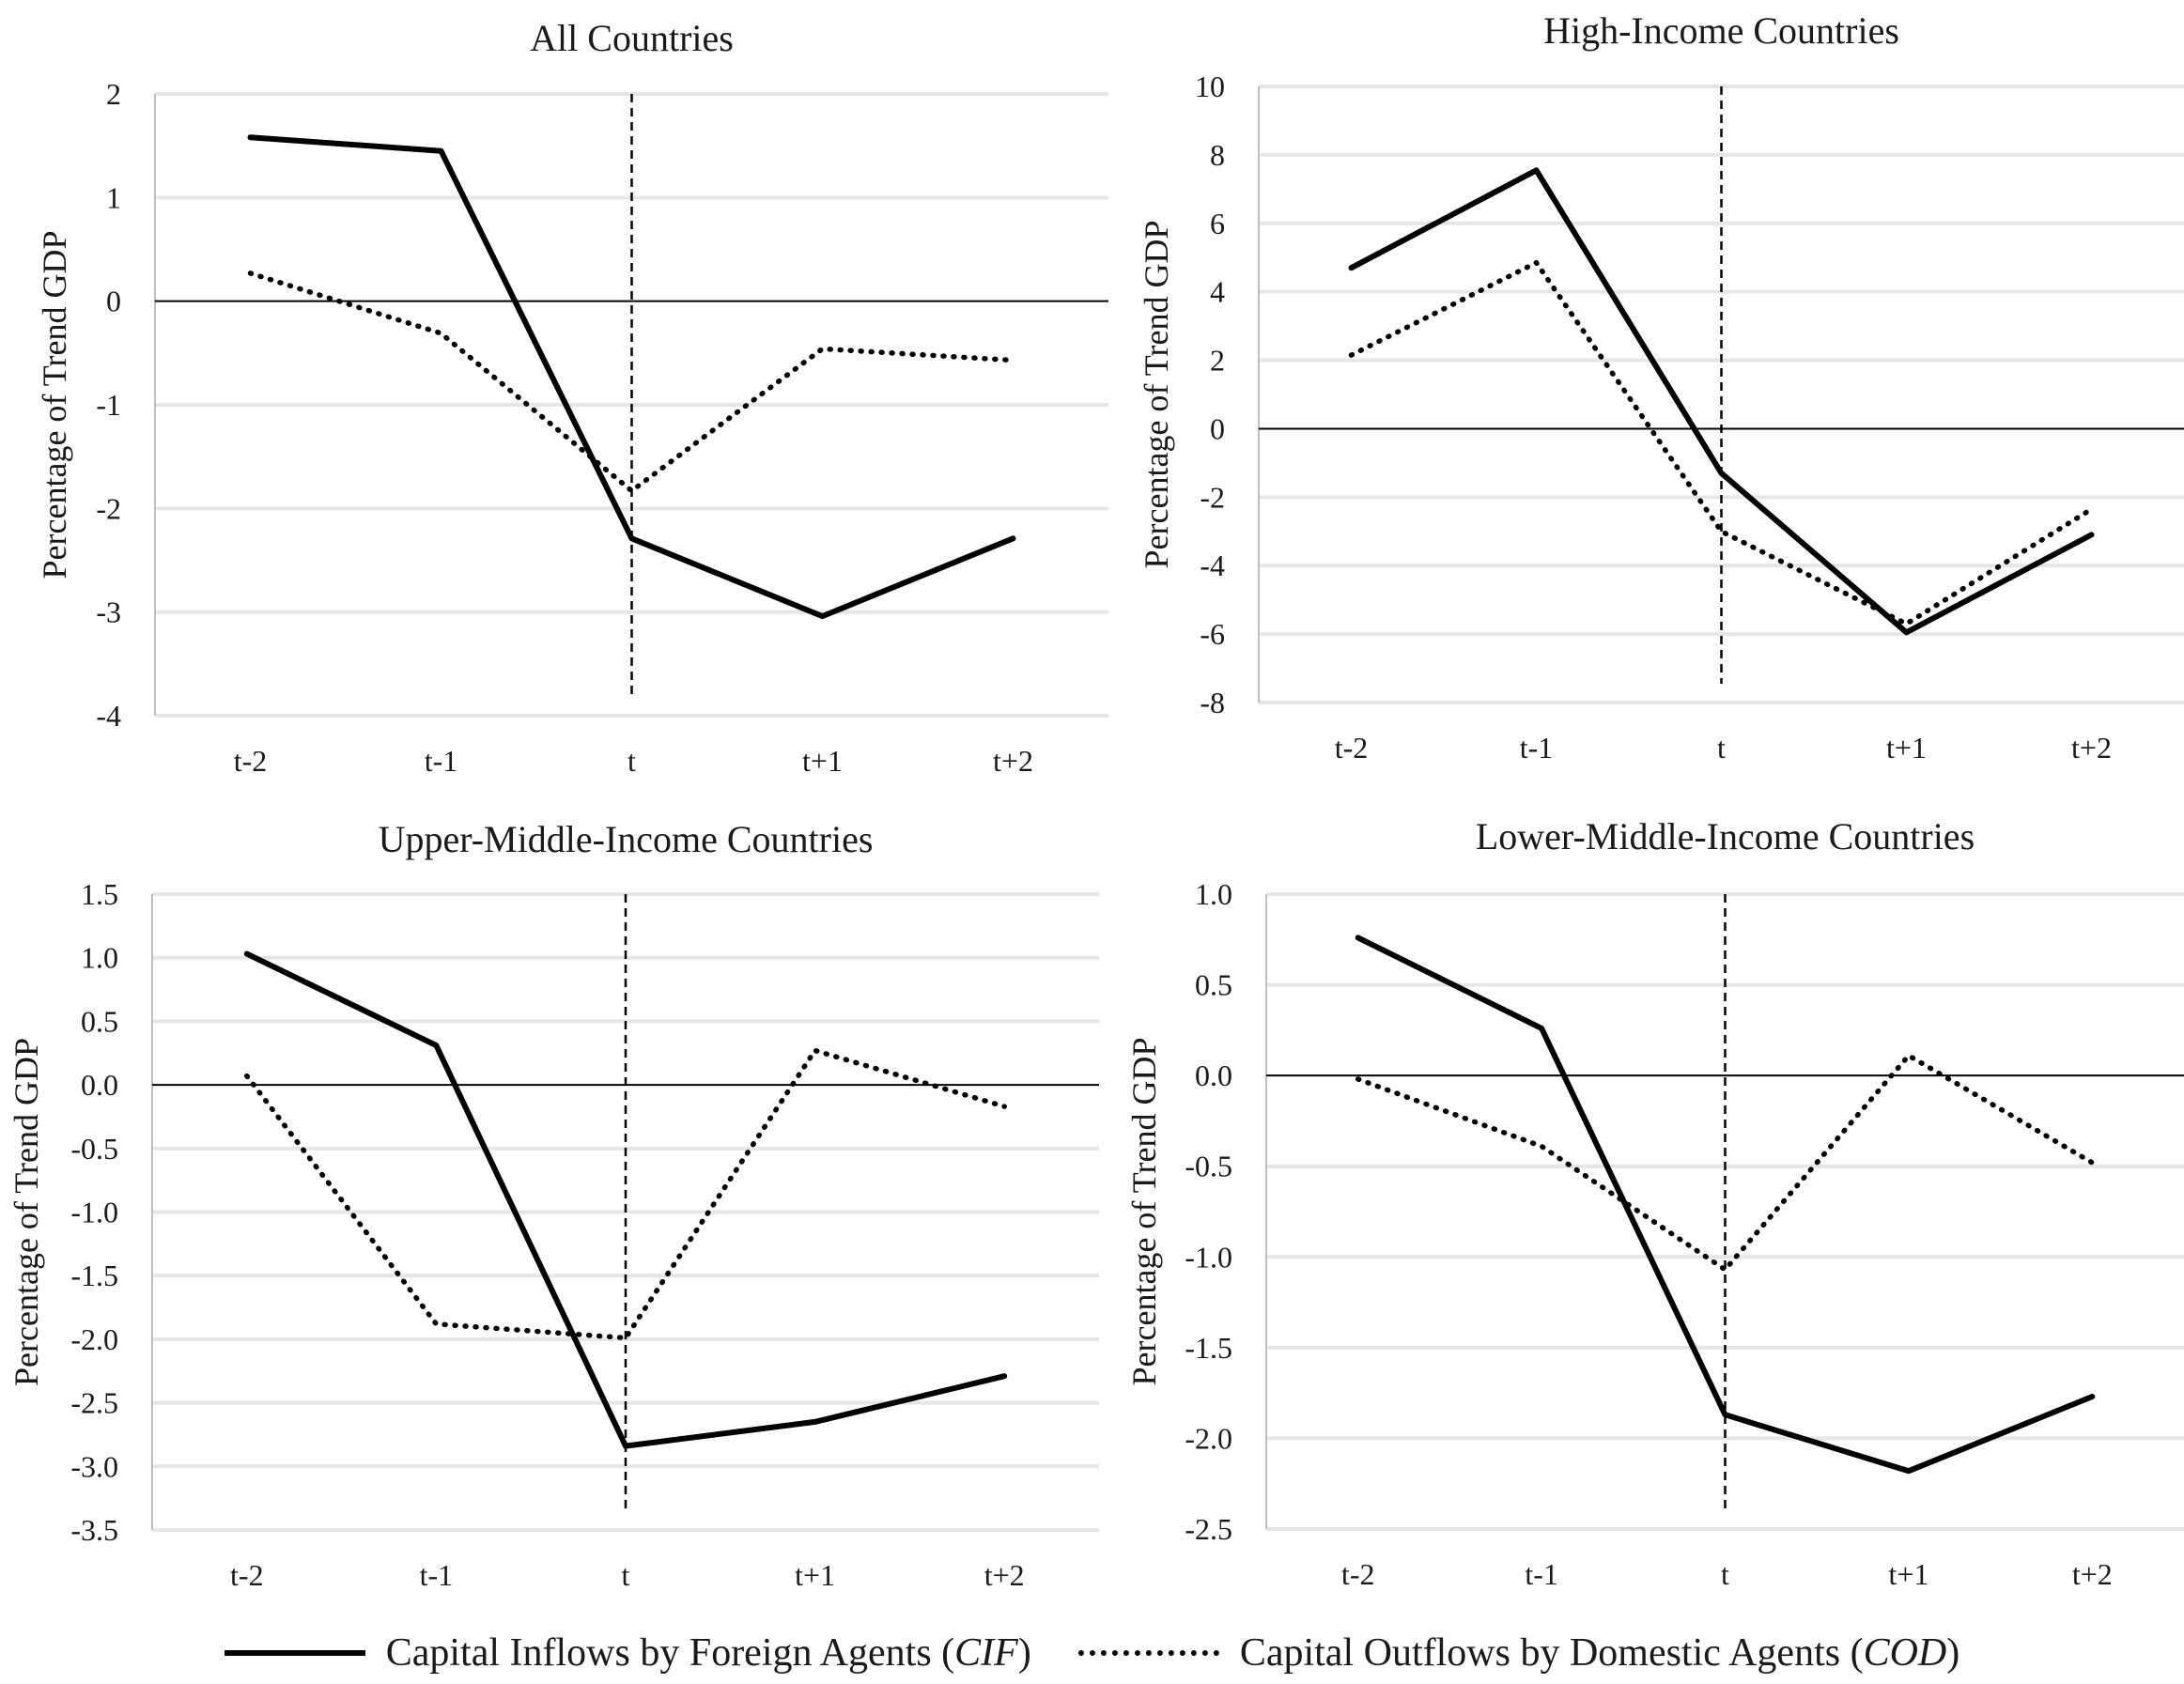 Image resolution: width=2184 pixels, height=1684 pixels. Describe the element at coordinates (1210, 86) in the screenshot. I see `y-tick-label: 10` at that location.